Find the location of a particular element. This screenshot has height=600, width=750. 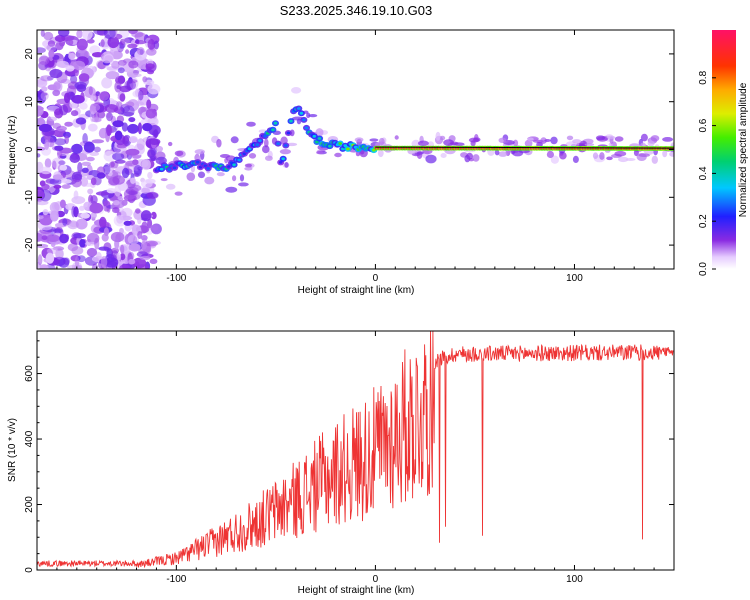

y-tick-label: 0 is located at coordinates (29, 149).